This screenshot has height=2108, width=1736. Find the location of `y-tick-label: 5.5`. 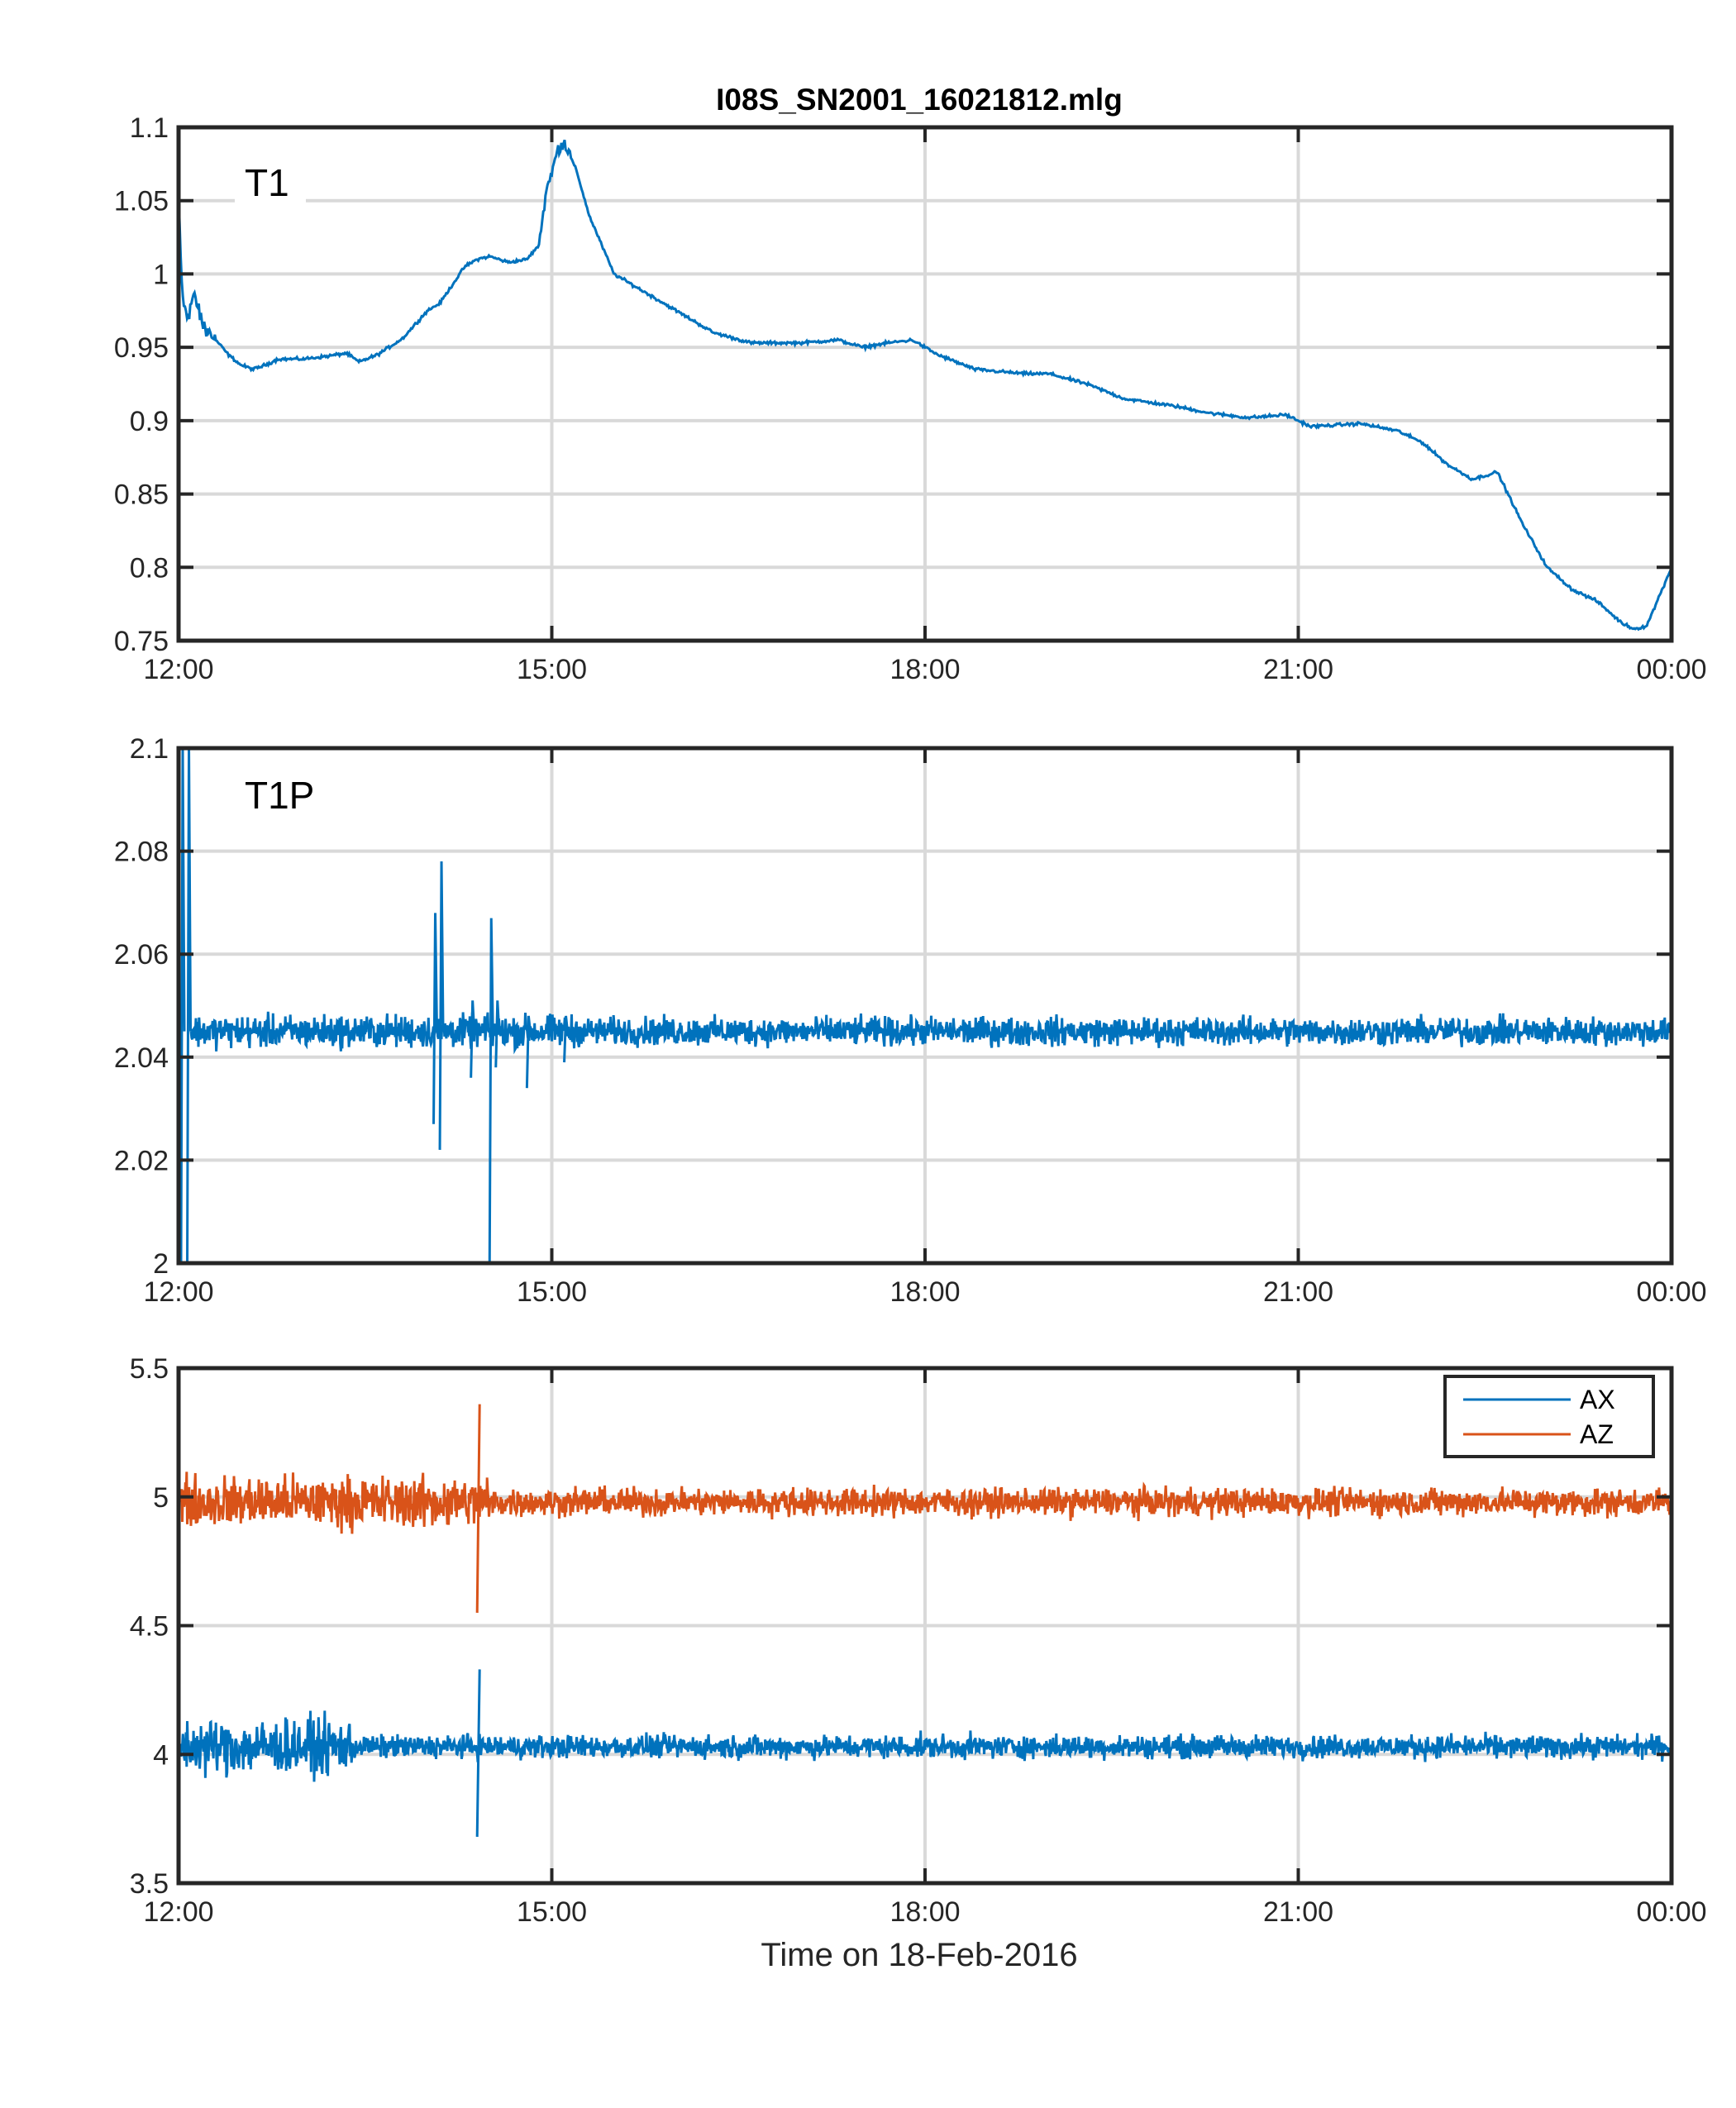

y-tick-label: 5.5 is located at coordinates (149, 1369).